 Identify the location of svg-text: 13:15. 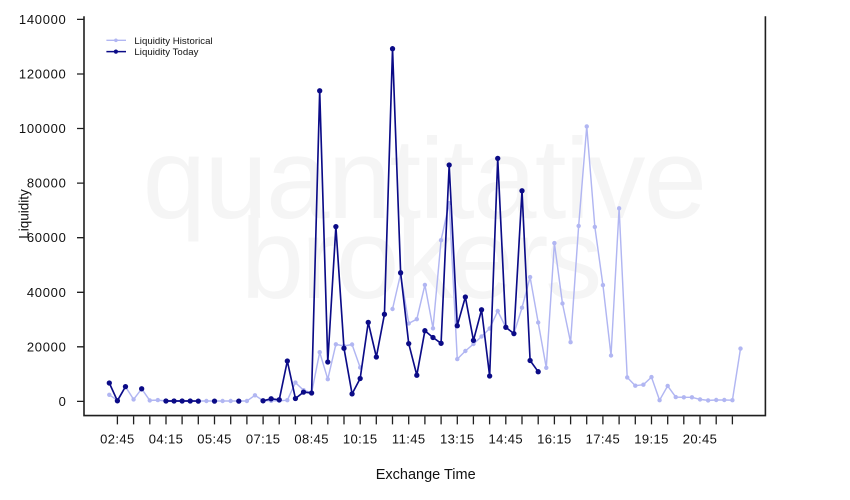
(457, 439).